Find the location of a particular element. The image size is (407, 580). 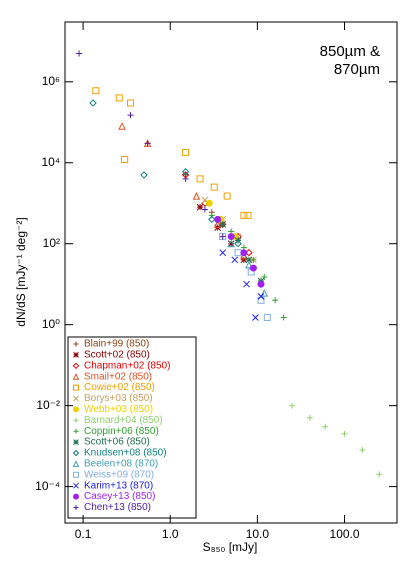

x-tick-label: 10.0 is located at coordinates (258, 534).